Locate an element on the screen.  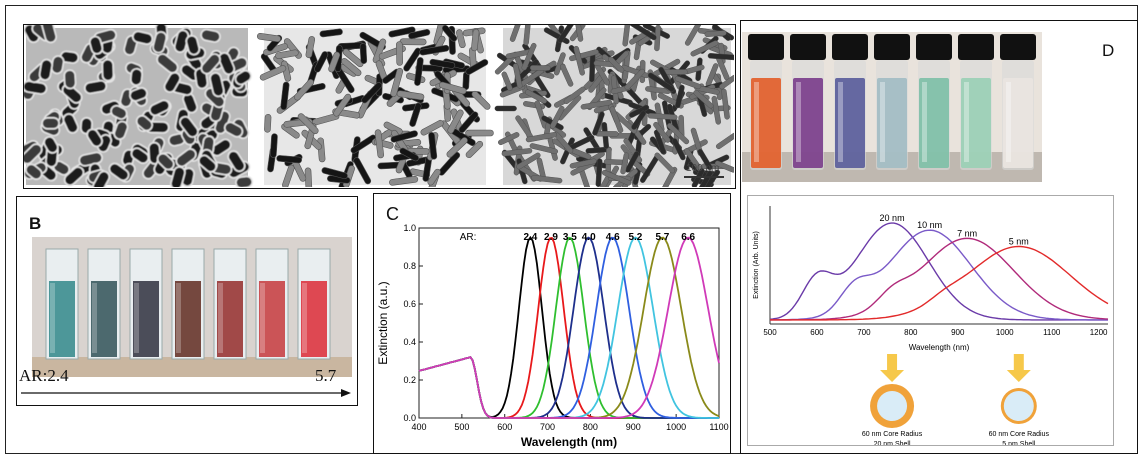
core-shell-caption: 5 nm Shell is located at coordinates (1019, 443).